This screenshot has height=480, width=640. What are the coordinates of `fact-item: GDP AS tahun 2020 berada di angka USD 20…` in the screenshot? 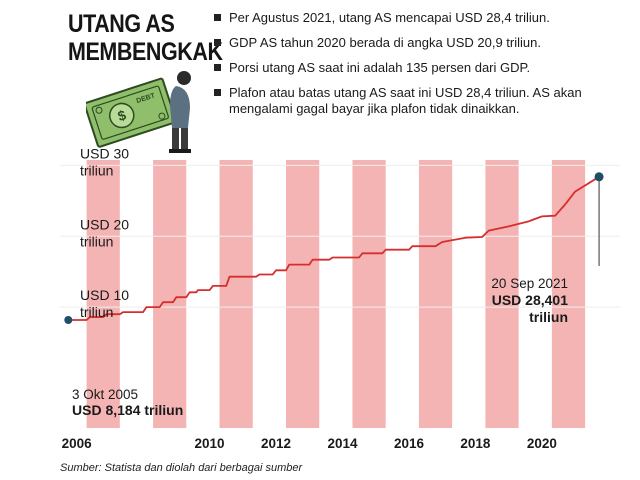 It's located at (424, 43).